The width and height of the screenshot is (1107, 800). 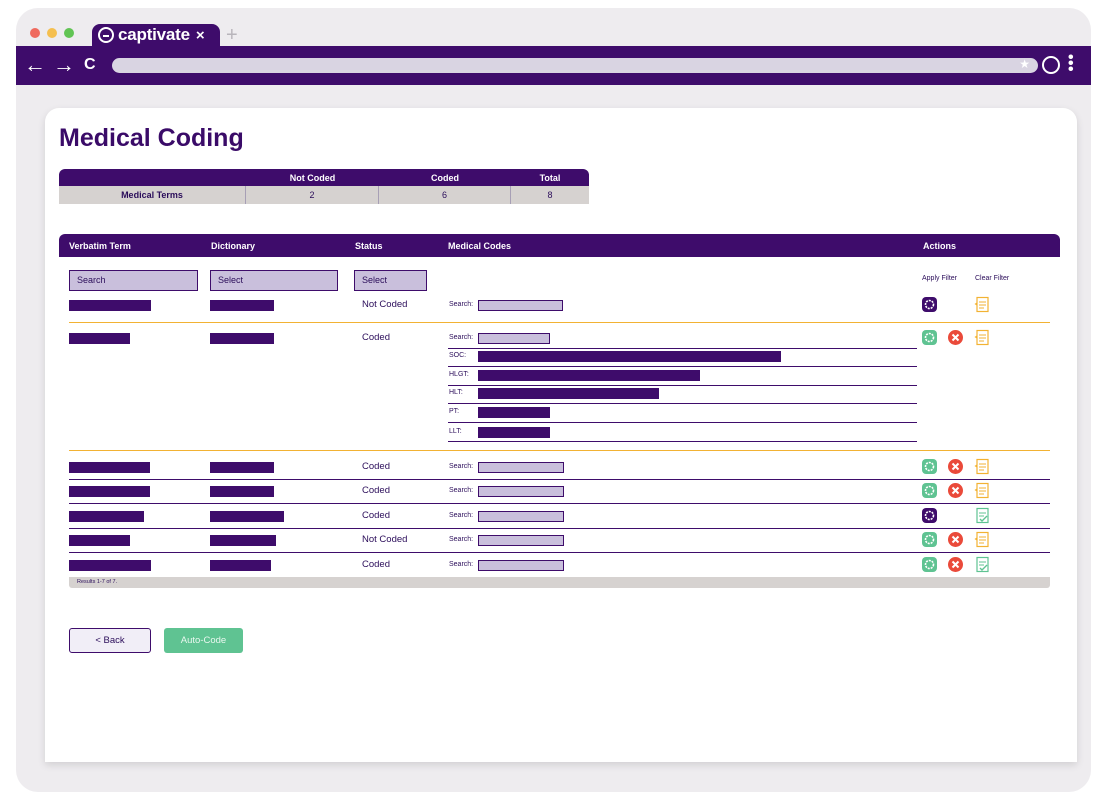 I want to click on back-arrow-icon: ←, so click(x=35, y=64).